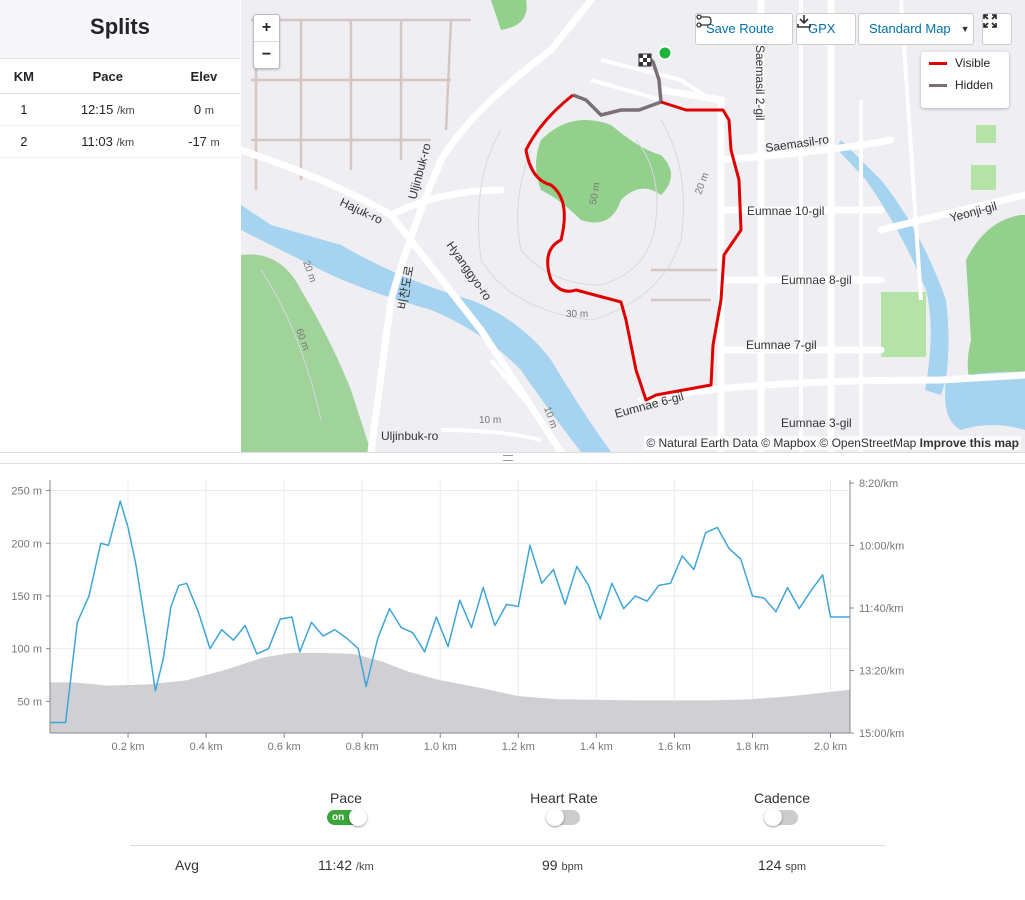 The image size is (1025, 900). What do you see at coordinates (203, 141) in the screenshot?
I see `split-elev: -17 m` at bounding box center [203, 141].